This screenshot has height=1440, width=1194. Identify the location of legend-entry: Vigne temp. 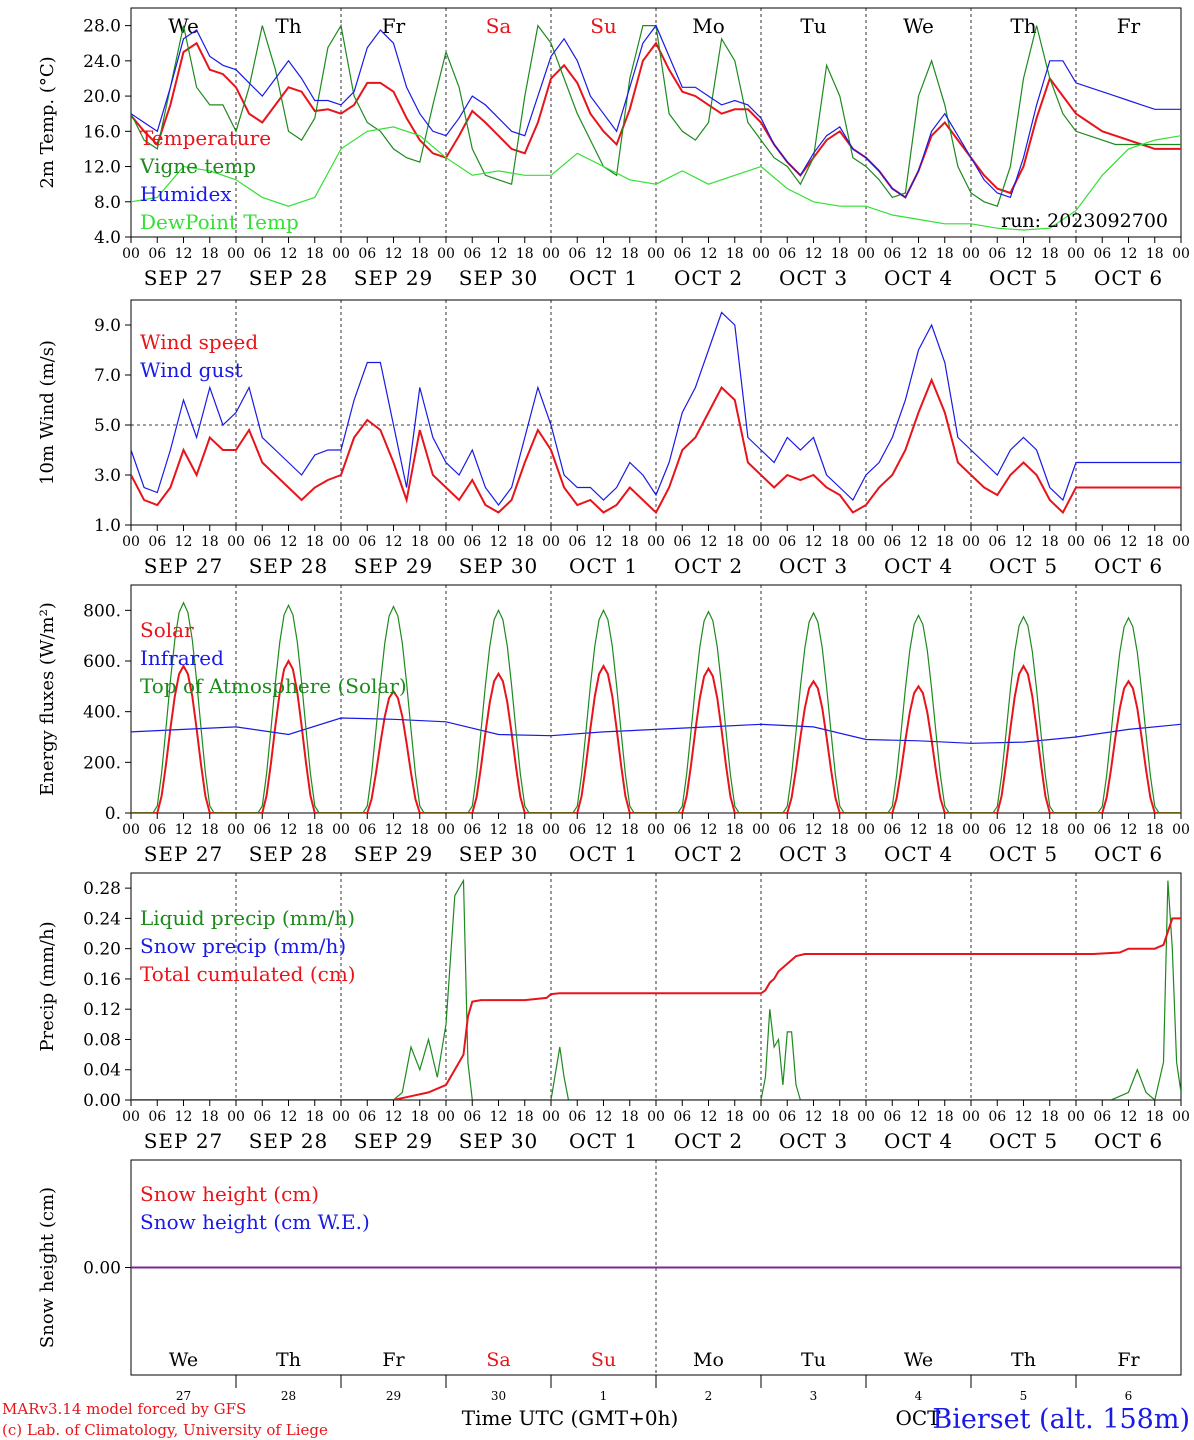
(197, 166).